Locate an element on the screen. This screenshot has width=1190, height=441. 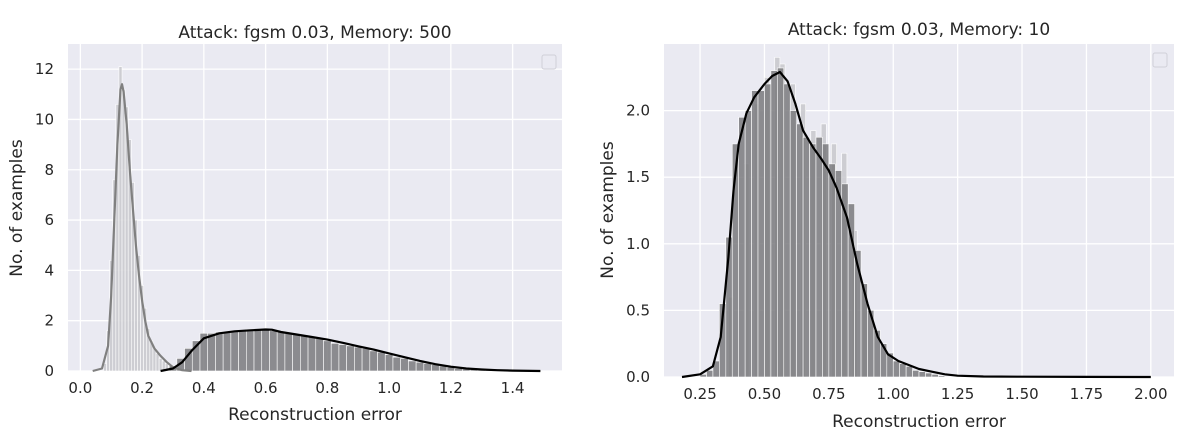
y-tick-label: 6 is located at coordinates (49, 220).